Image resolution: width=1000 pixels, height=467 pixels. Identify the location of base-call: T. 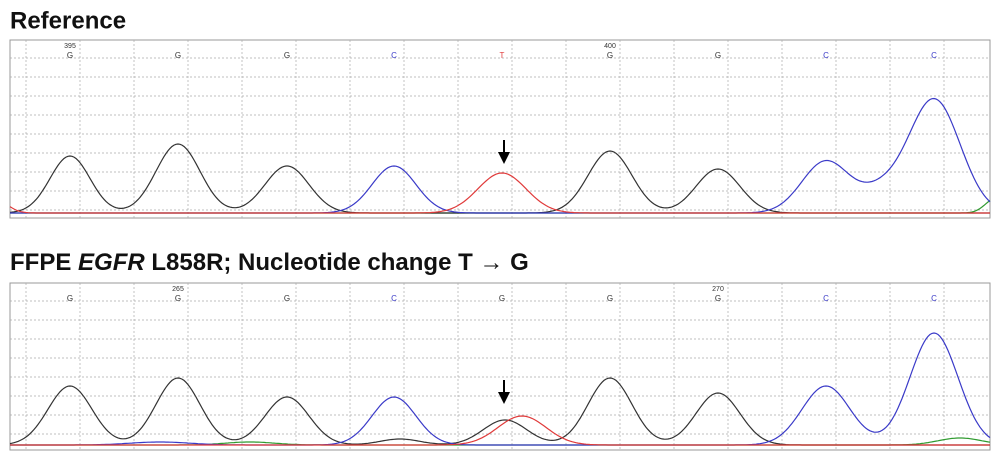
(502, 55).